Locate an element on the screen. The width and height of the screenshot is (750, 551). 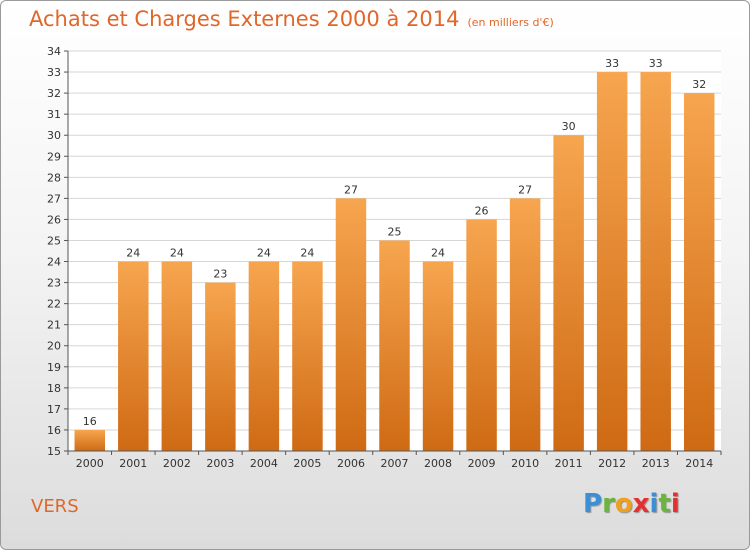
x-tick-label: 2003 is located at coordinates (220, 463).